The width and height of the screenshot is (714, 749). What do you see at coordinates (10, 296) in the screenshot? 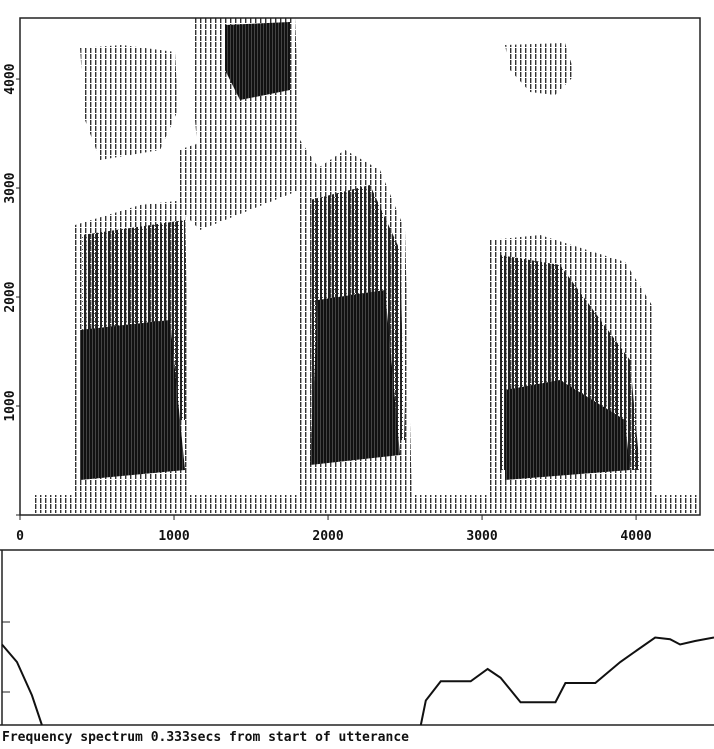
I see `y-tick-label: 2000` at bounding box center [10, 296].